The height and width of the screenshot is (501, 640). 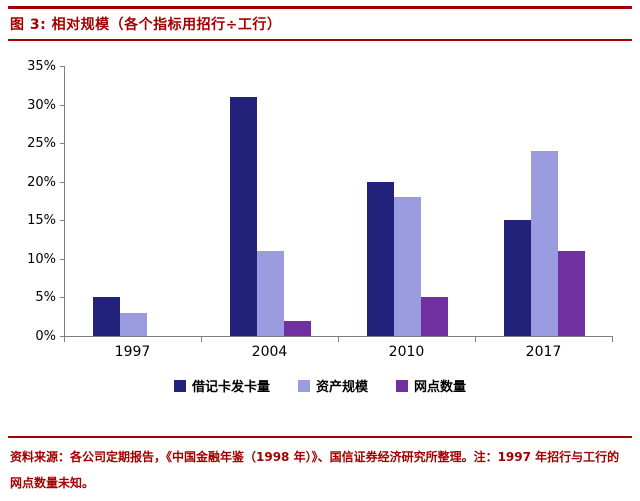 What do you see at coordinates (440, 387) in the screenshot?
I see `legend-label: 网点数量` at bounding box center [440, 387].